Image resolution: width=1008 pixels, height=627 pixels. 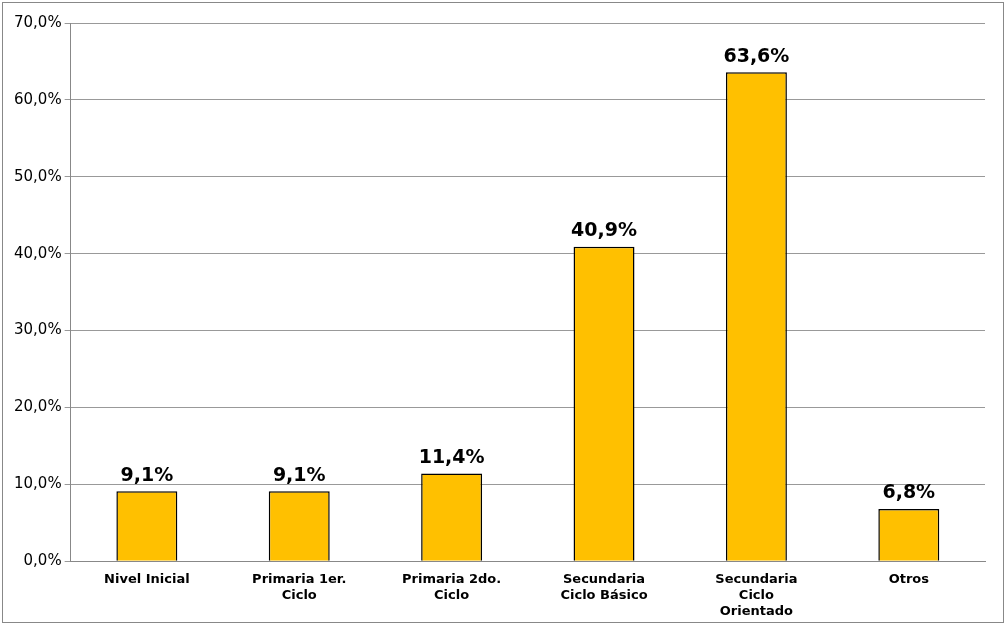 What do you see at coordinates (38, 406) in the screenshot?
I see `y-tick-label: 20,0%` at bounding box center [38, 406].